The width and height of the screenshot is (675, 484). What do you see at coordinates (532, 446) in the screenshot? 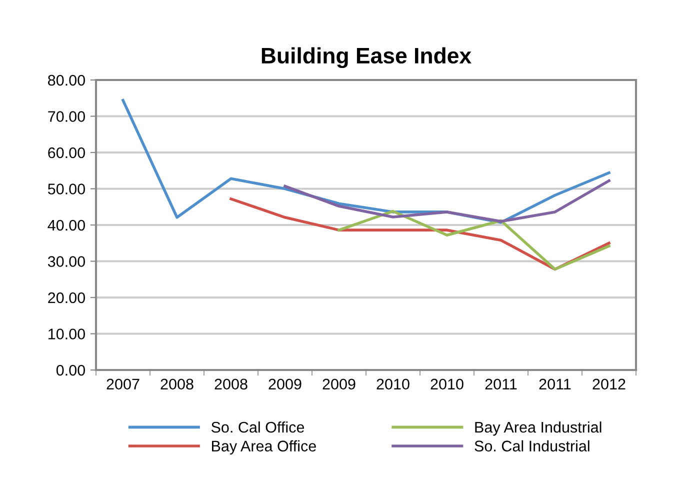
I see `legend-label: So. Cal Industrial` at bounding box center [532, 446].